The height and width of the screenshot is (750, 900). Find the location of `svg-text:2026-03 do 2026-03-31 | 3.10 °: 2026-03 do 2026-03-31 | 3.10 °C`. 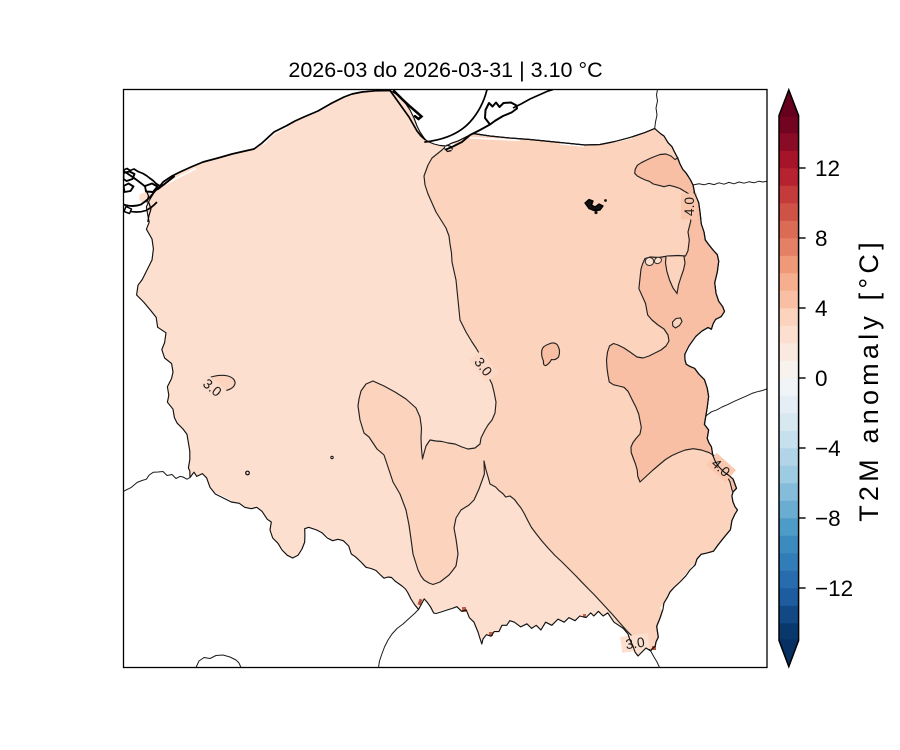

svg-text:2026-03 do 2026-03-31 | 3.10 °: 2026-03 do 2026-03-31 | 3.10 °C is located at coordinates (445, 70).